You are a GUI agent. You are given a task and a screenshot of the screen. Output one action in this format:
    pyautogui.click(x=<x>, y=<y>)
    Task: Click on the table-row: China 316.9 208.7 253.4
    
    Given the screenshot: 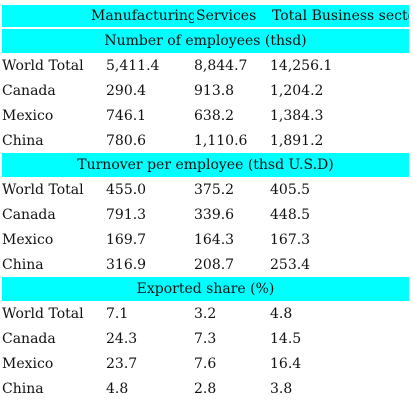 What is the action you would take?
    pyautogui.click(x=205, y=264)
    